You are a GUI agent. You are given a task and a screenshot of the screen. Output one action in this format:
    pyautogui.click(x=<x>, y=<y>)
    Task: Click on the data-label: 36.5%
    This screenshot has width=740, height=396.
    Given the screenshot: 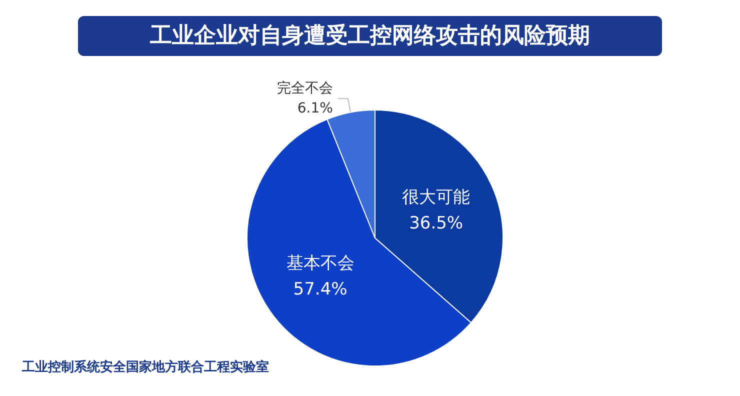 What is the action you would take?
    pyautogui.click(x=436, y=223)
    